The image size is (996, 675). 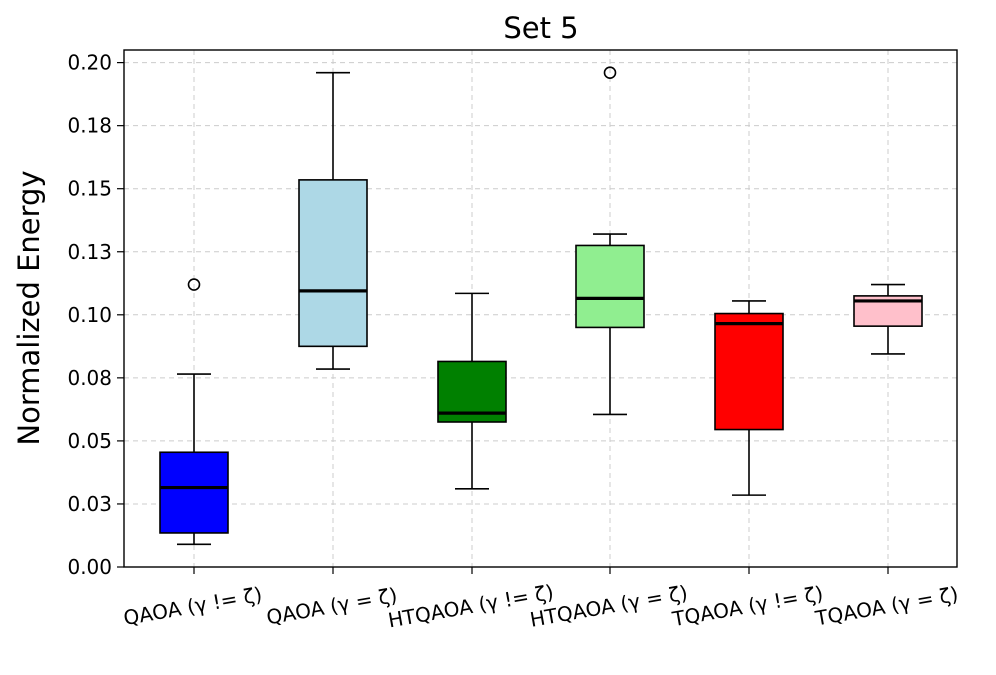 What do you see at coordinates (89, 441) in the screenshot?
I see `y-tick-label: 0.05` at bounding box center [89, 441].